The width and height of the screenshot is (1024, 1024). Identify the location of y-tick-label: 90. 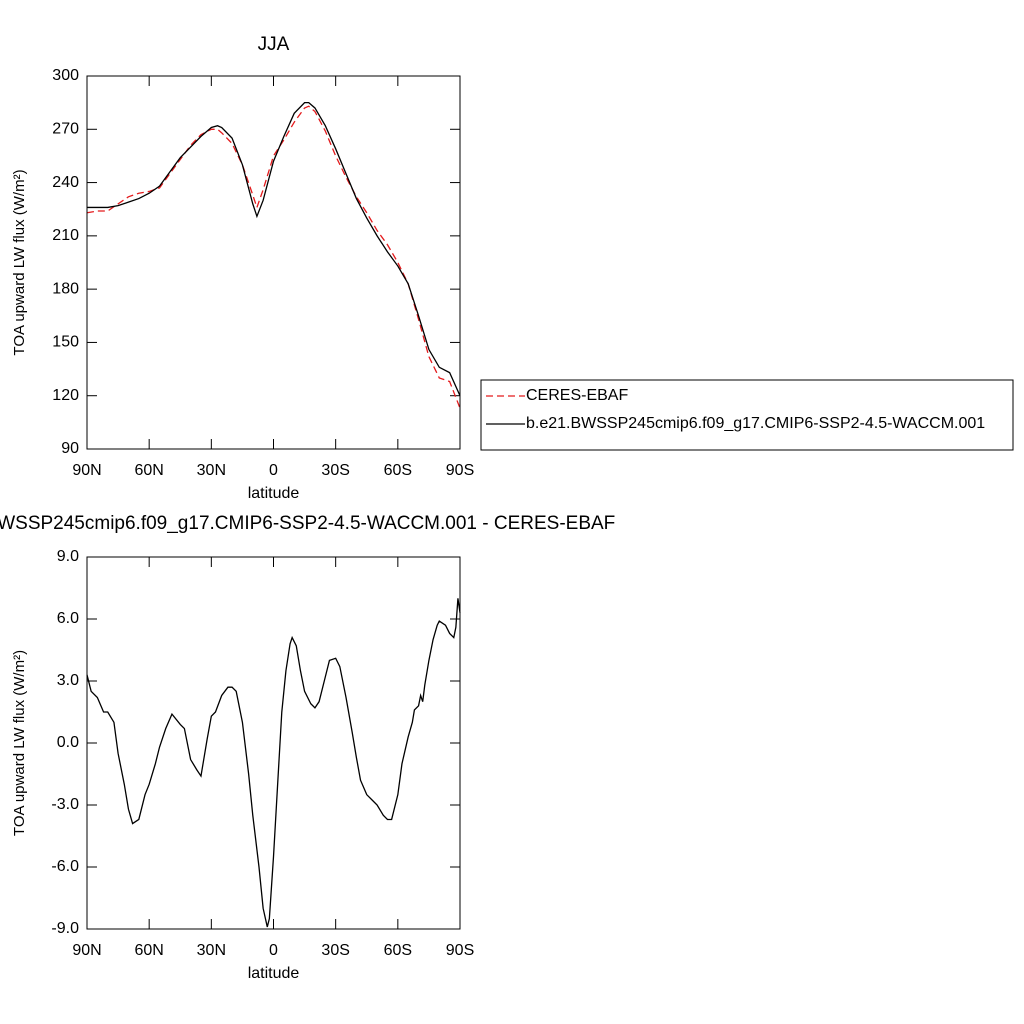
(70, 448).